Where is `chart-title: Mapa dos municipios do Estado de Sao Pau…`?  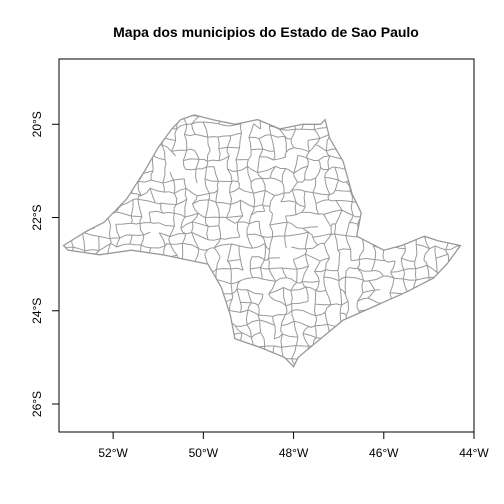
chart-title: Mapa dos municipios do Estado de Sao Pau… is located at coordinates (266, 32).